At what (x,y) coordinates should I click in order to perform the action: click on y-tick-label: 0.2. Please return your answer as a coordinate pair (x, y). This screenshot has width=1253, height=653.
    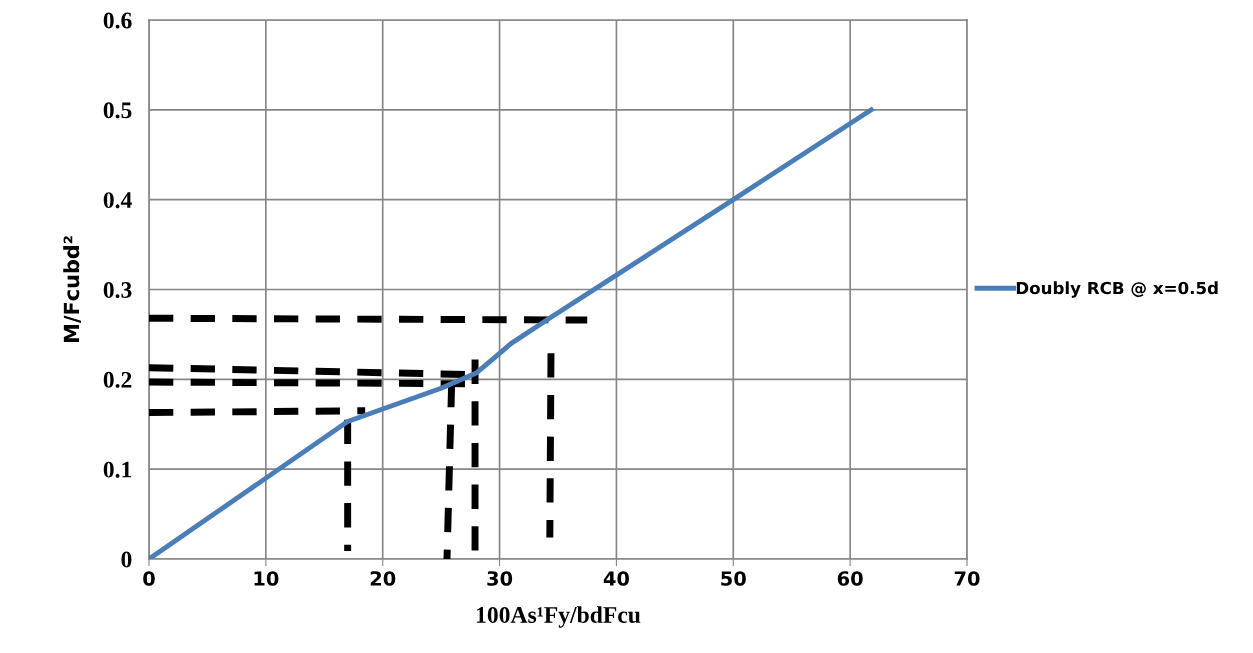
    Looking at the image, I should click on (117, 379).